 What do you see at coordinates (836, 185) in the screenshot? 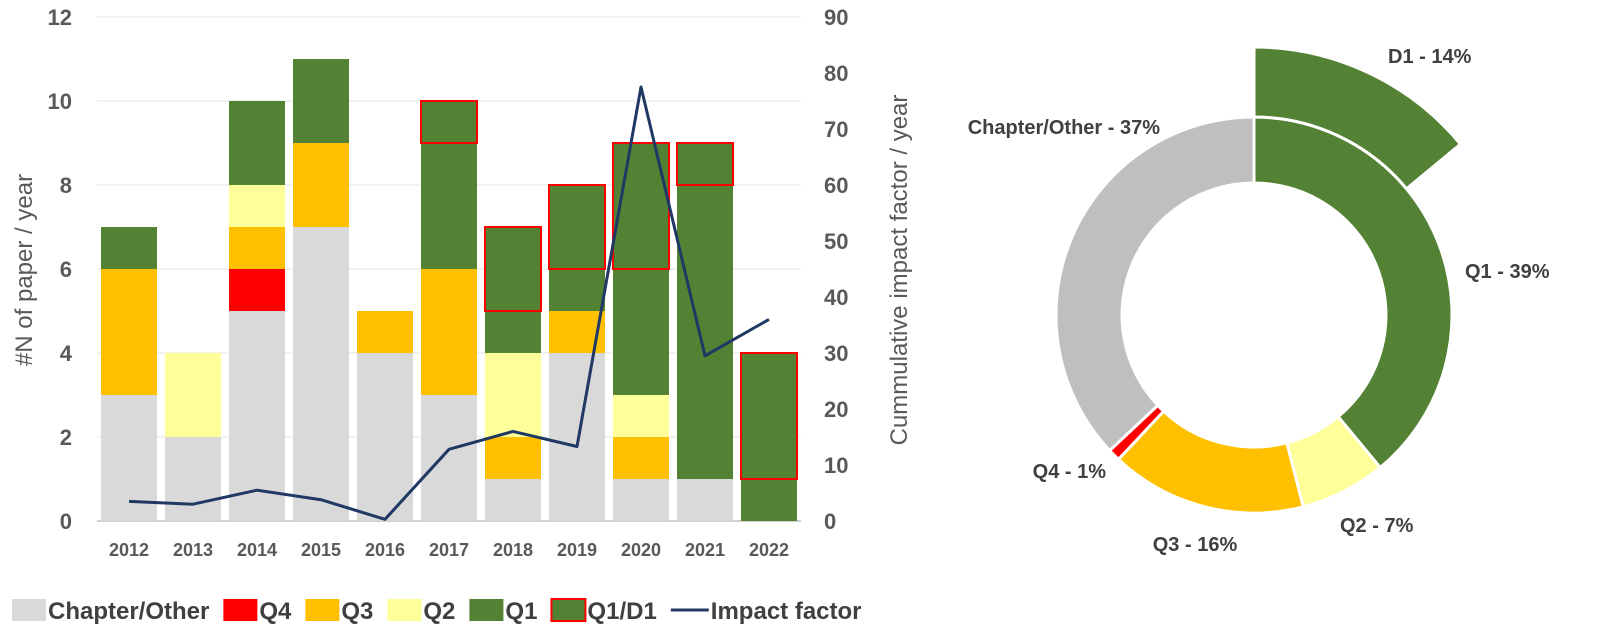
I see `y2-tick-label: 60` at bounding box center [836, 185].